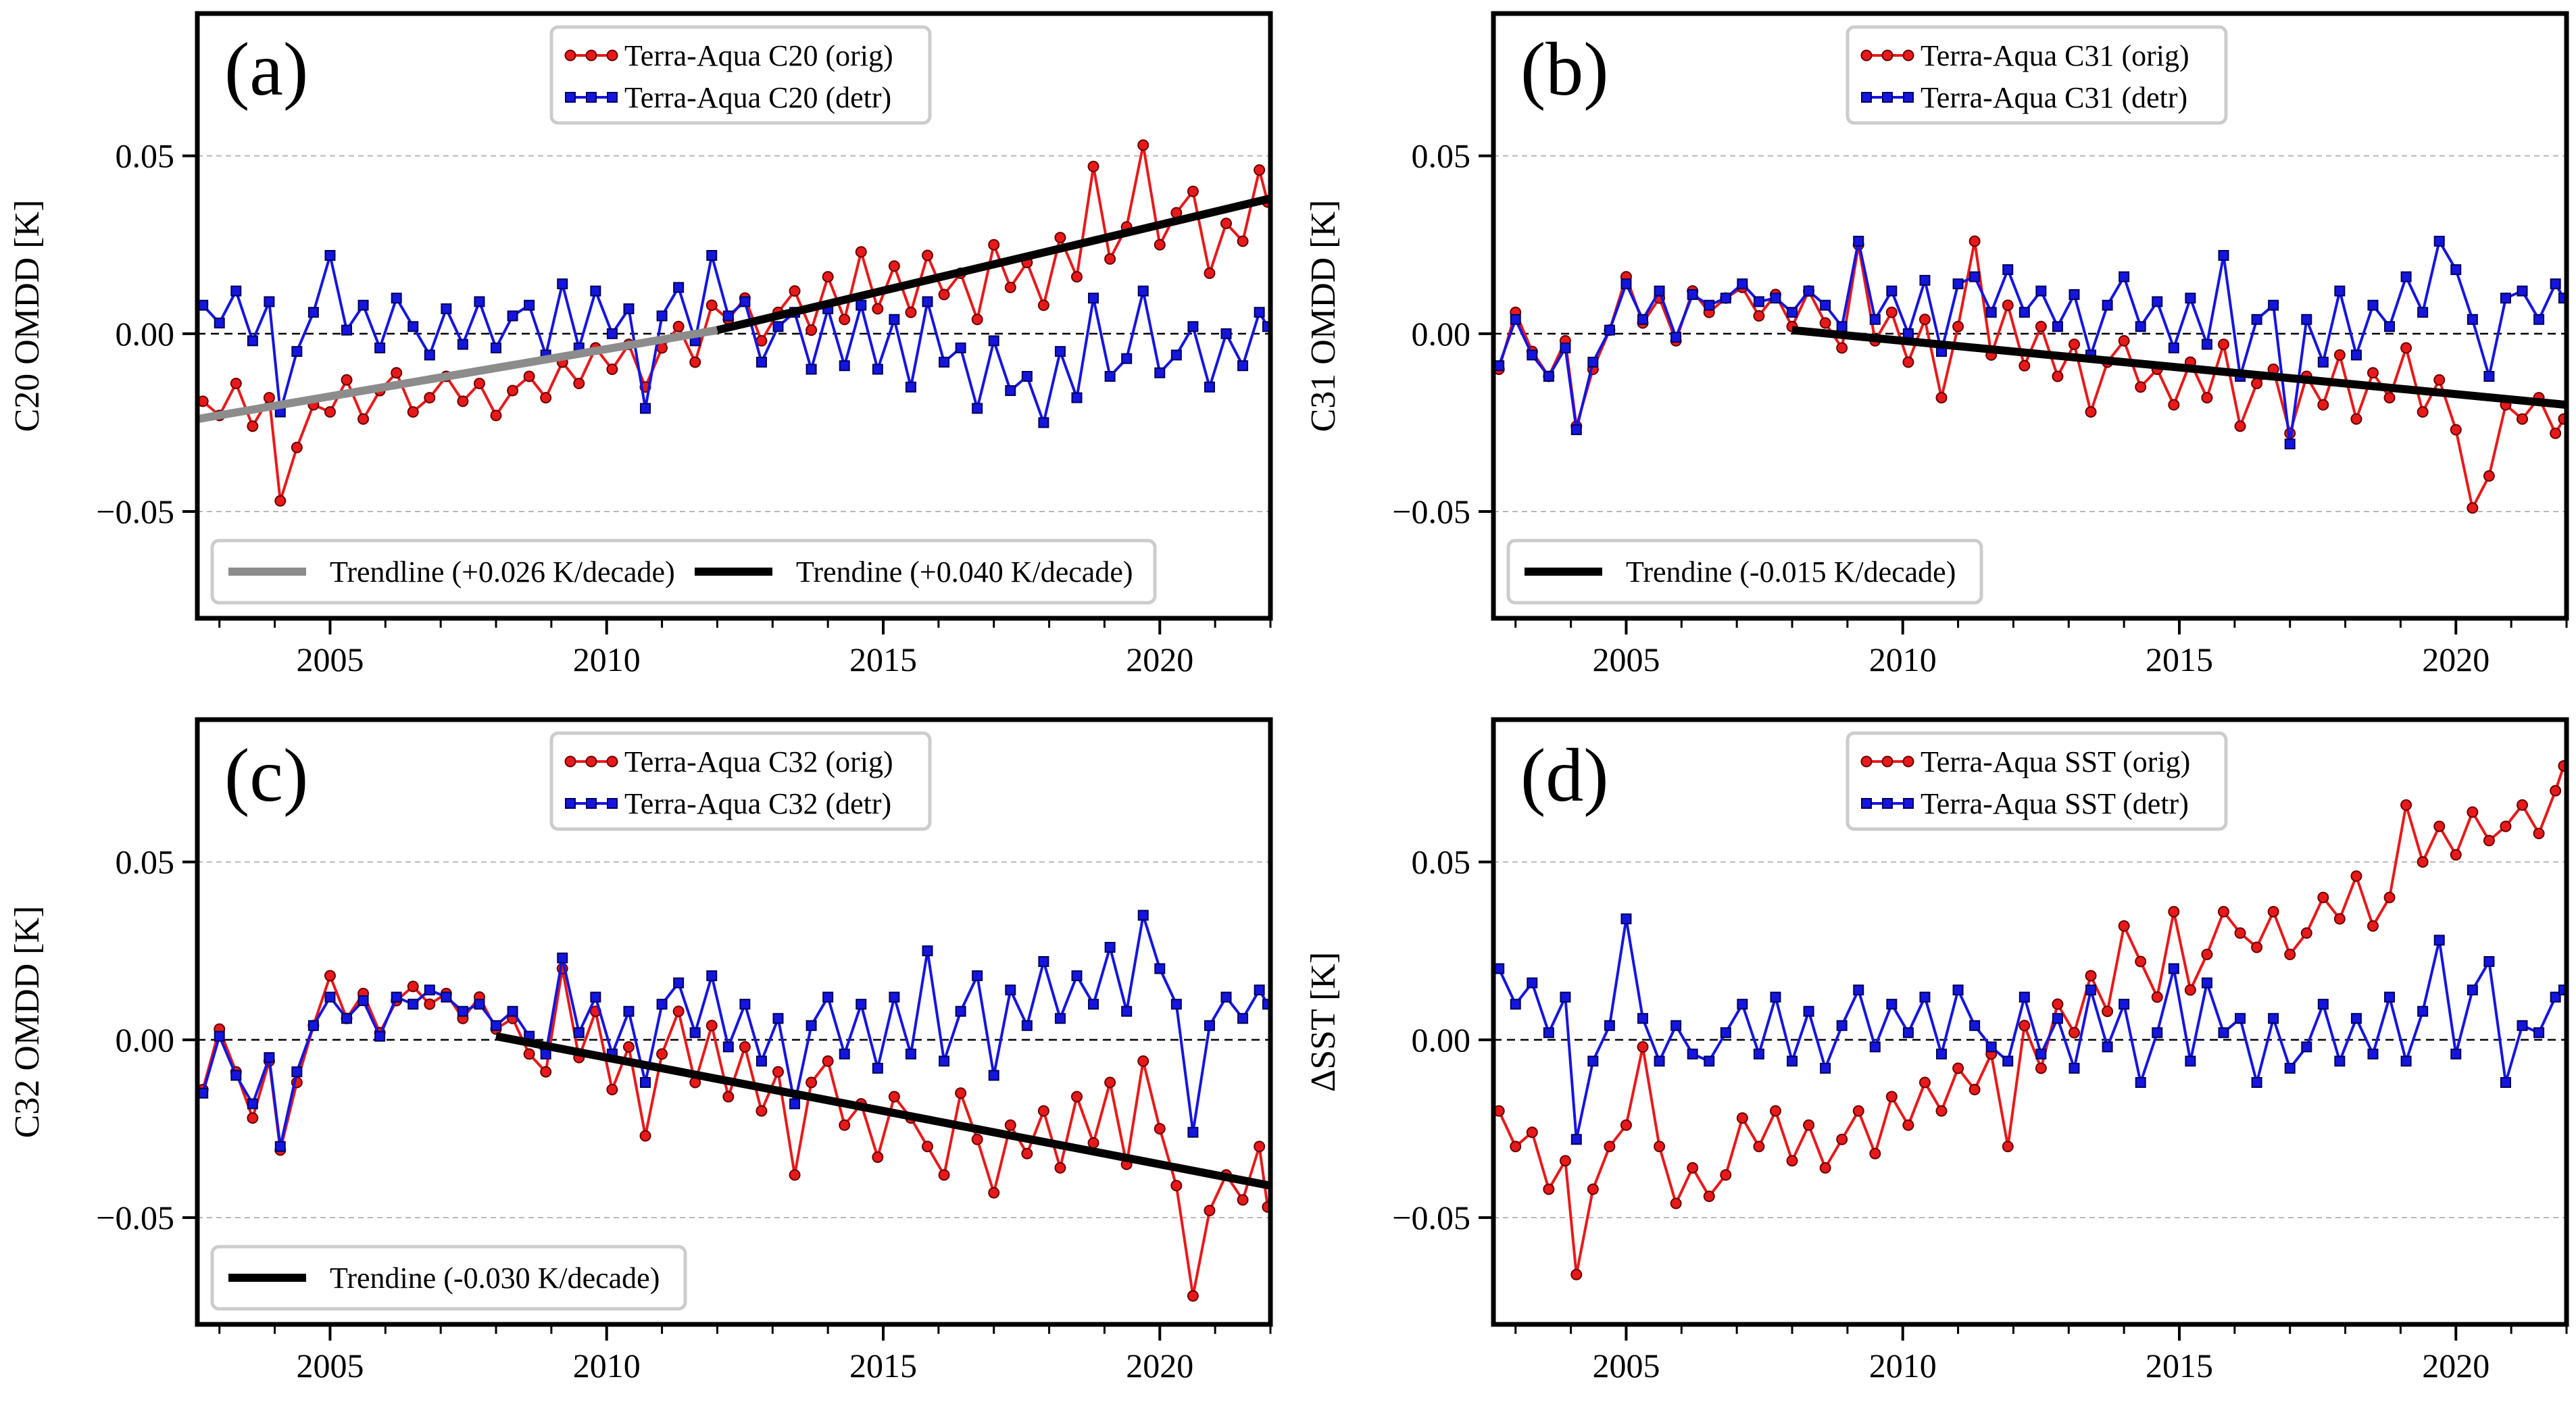 This screenshot has height=1421, width=2576. I want to click on legend-label: Terra-Aqua C32 (orig), so click(759, 761).